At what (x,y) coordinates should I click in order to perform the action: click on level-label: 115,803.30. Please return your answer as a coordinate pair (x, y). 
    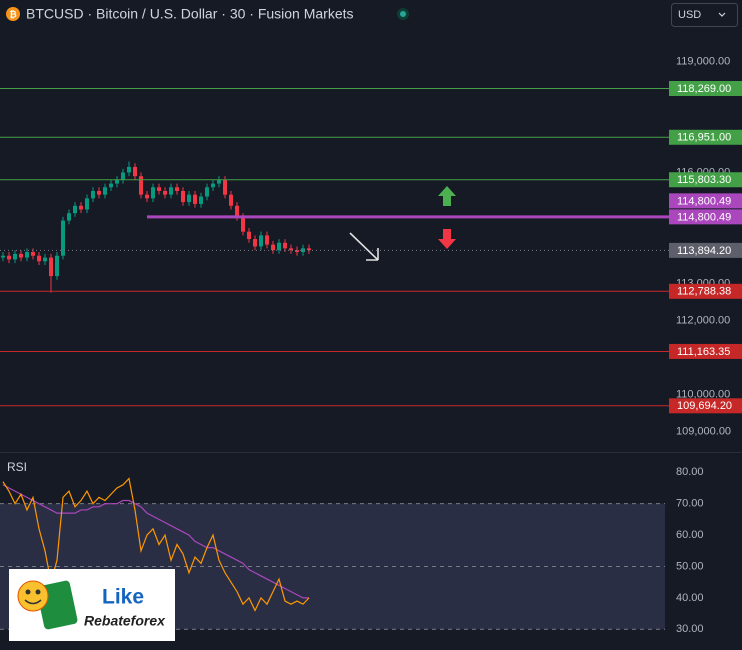
    Looking at the image, I should click on (704, 180).